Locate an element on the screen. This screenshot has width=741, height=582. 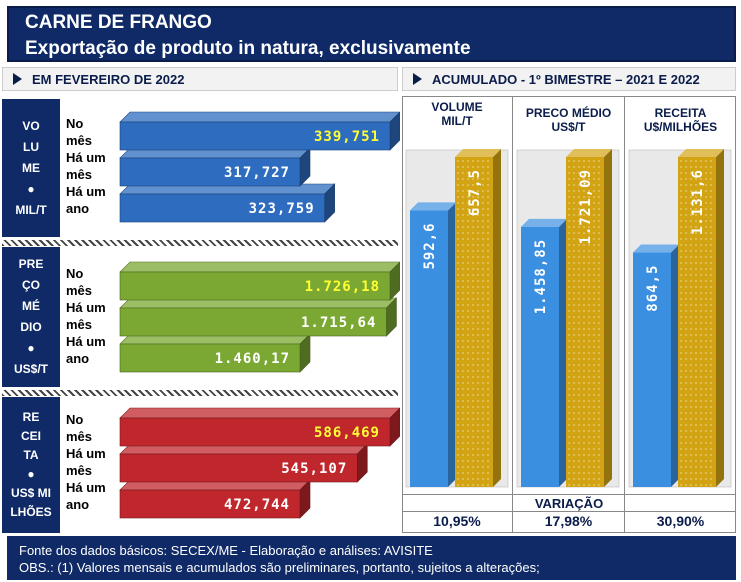
data-label: 592,6 is located at coordinates (430, 245).